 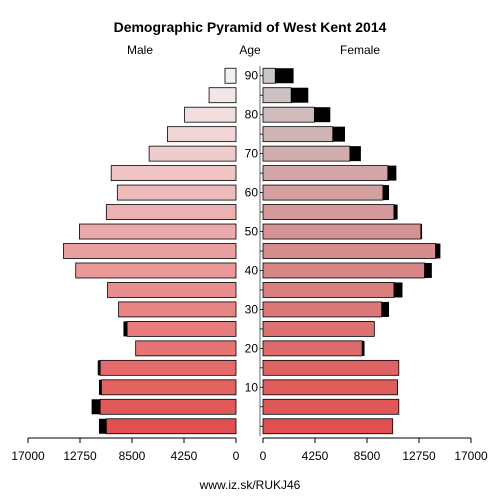 What do you see at coordinates (269, 75) in the screenshot?
I see `female-bar-90+` at bounding box center [269, 75].